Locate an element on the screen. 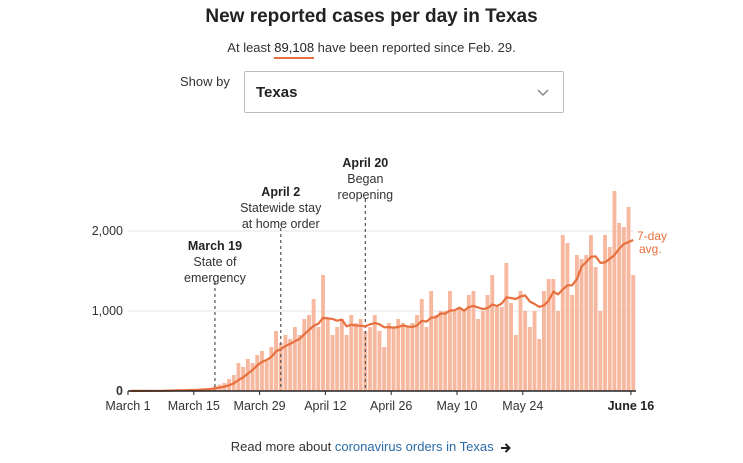 This screenshot has width=743, height=463. region-select: Texas is located at coordinates (404, 92).